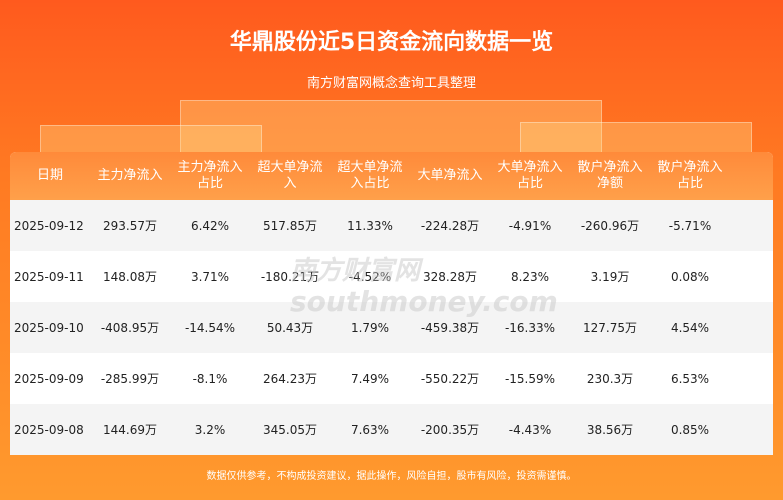  What do you see at coordinates (290, 430) in the screenshot?
I see `table-cell: 345.05万` at bounding box center [290, 430].